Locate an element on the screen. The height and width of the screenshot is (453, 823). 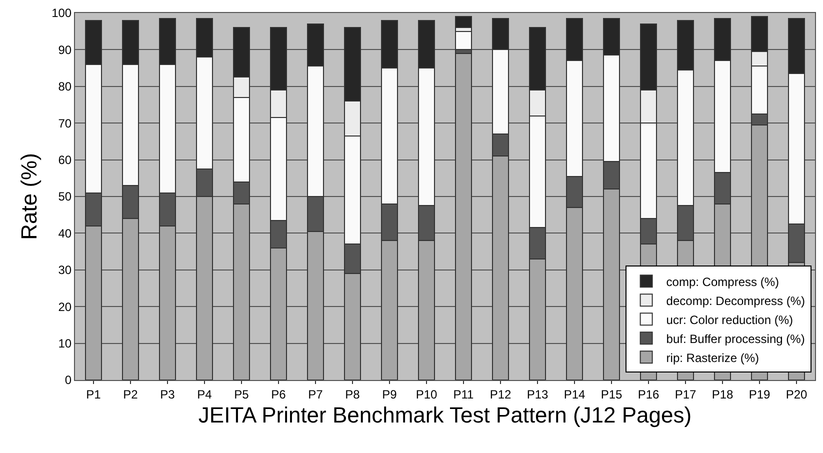
x-tick-label: P16 is located at coordinates (649, 394).